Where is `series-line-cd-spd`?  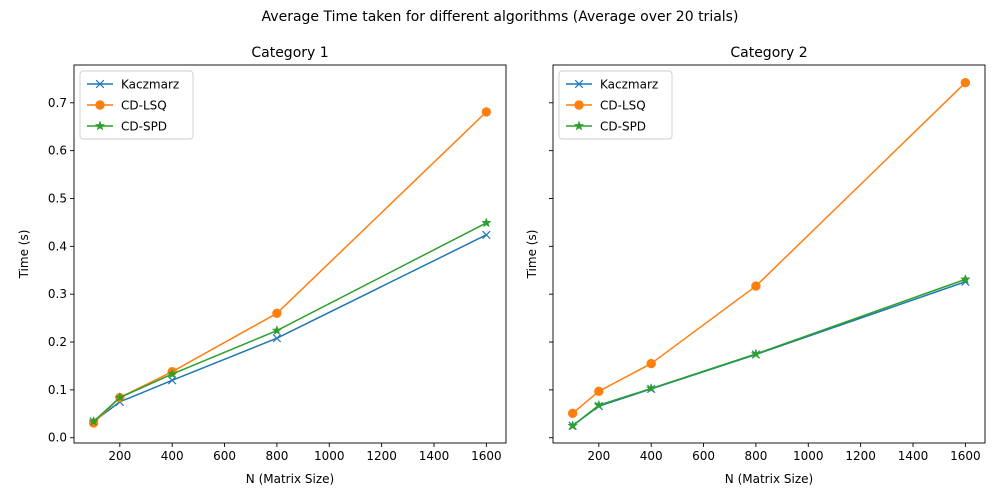 series-line-cd-spd is located at coordinates (769, 352).